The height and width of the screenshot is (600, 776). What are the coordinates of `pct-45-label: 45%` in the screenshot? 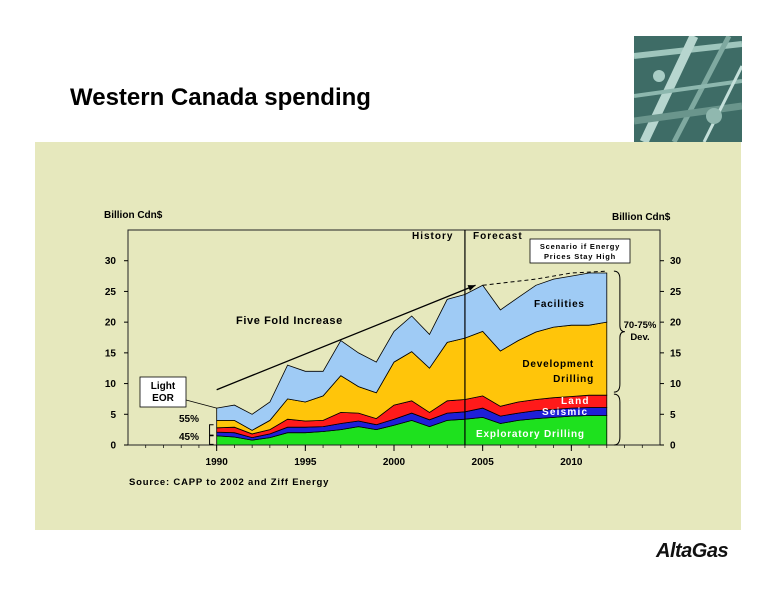 It's located at (189, 437).